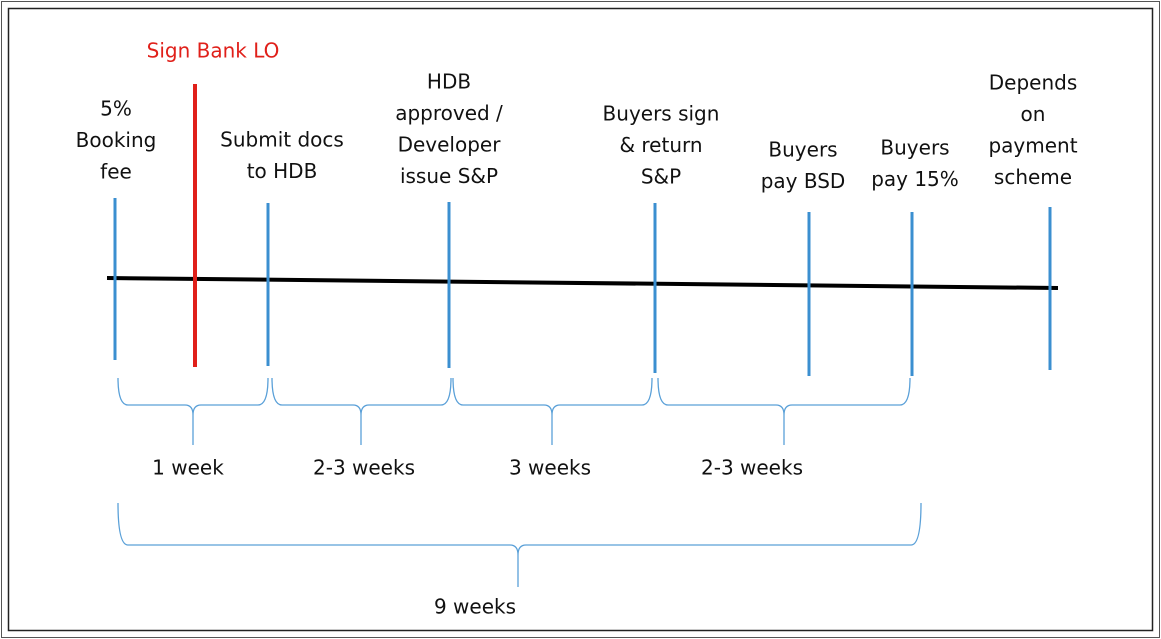  What do you see at coordinates (661, 177) in the screenshot?
I see `milestone-label: S&P` at bounding box center [661, 177].